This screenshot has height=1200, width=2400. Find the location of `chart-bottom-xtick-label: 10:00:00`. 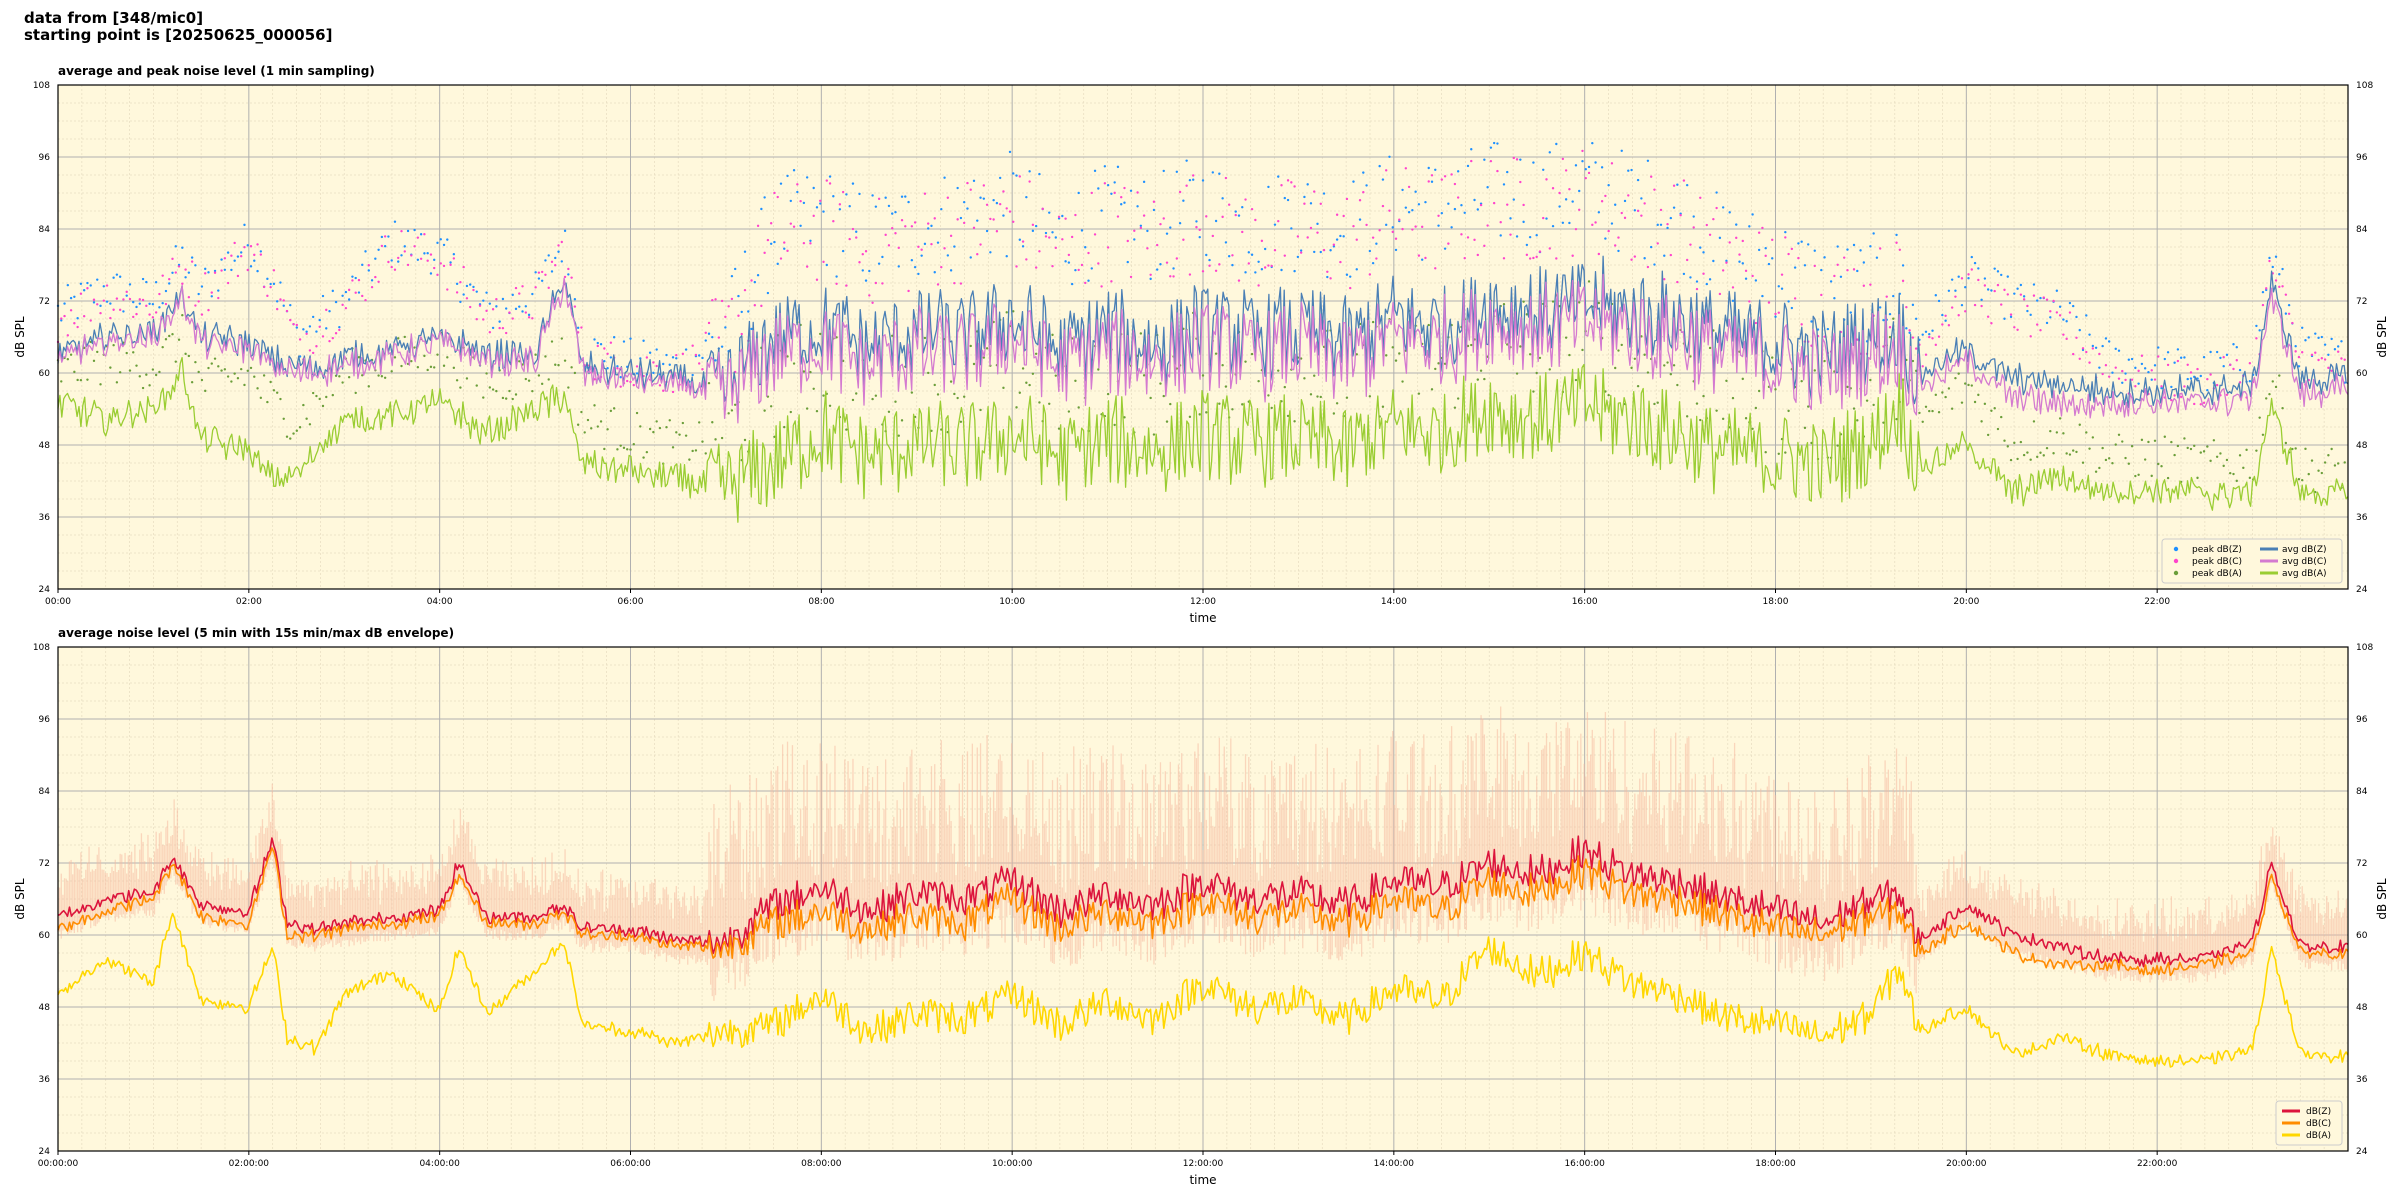

chart-bottom-xtick-label: 10:00:00 is located at coordinates (1012, 1164).